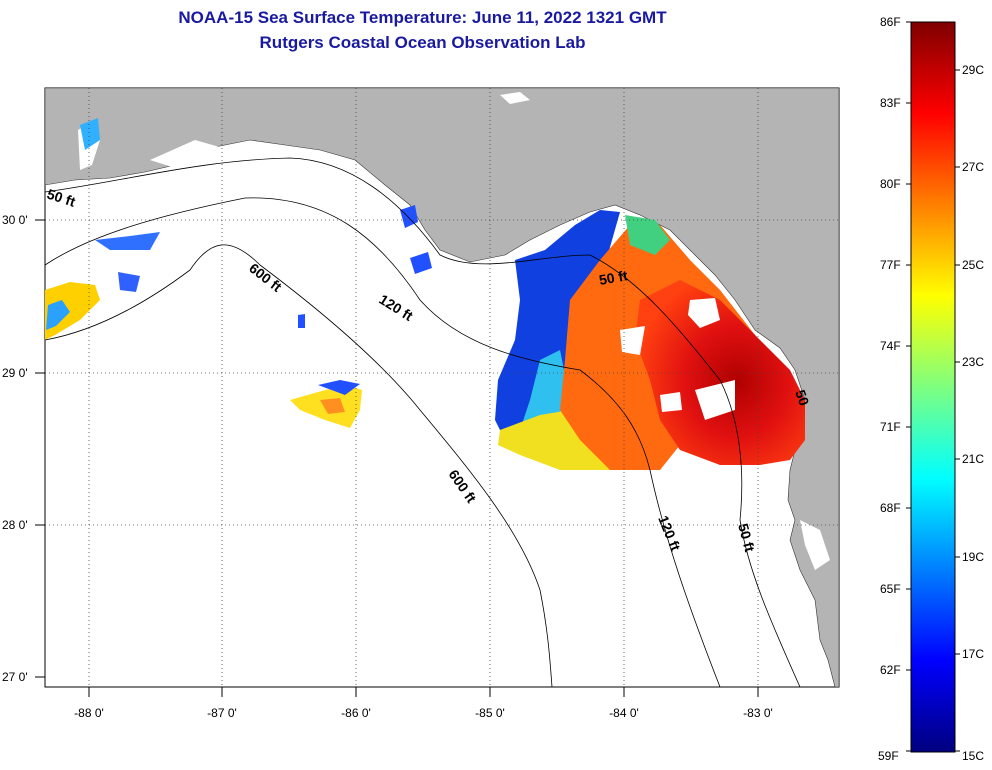  What do you see at coordinates (802, 398) in the screenshot?
I see `contour-label-50-coast: 50` at bounding box center [802, 398].